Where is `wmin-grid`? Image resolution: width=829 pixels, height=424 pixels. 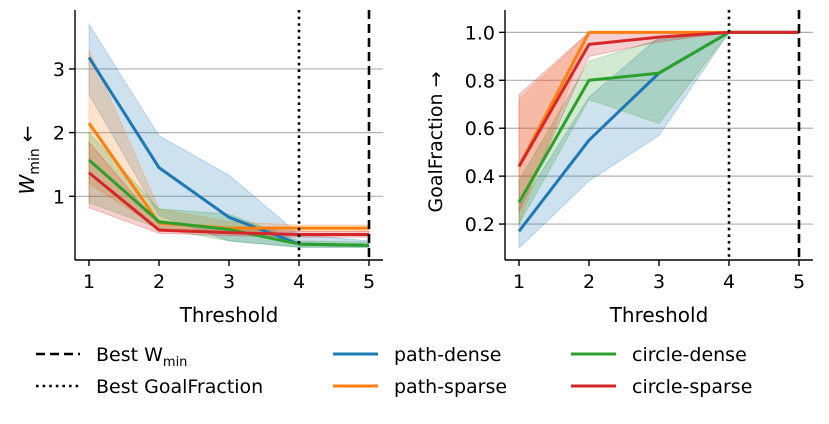 wmin-grid is located at coordinates (229, 132).